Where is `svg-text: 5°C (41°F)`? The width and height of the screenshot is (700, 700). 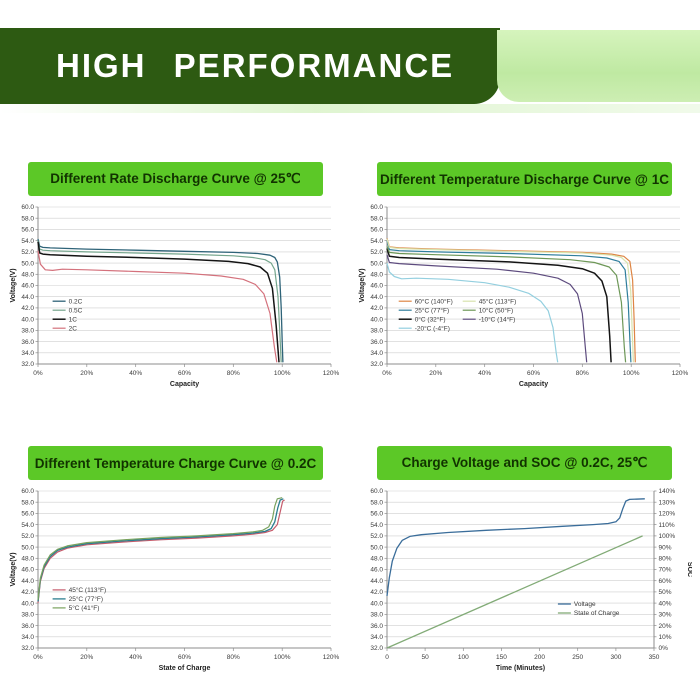
svg-text: 5°C (41°F) is located at coordinates (84, 608).